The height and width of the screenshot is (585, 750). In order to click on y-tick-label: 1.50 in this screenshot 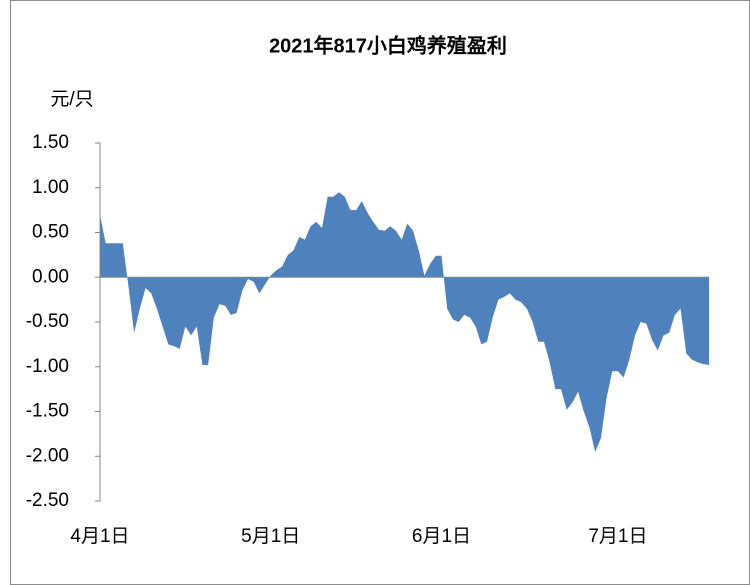, I will do `click(50, 142)`.